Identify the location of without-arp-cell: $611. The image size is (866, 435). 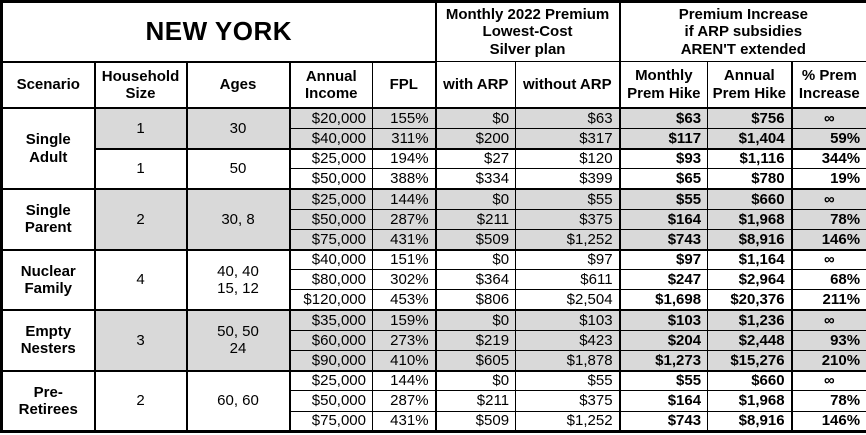
(568, 280).